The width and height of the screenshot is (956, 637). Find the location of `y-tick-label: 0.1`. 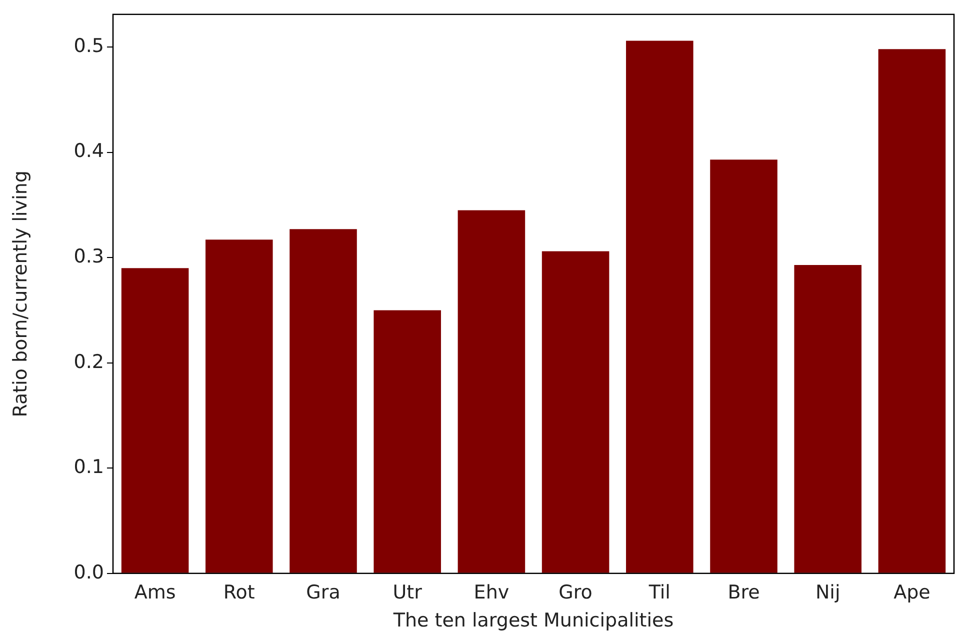

y-tick-label: 0.1 is located at coordinates (89, 467).